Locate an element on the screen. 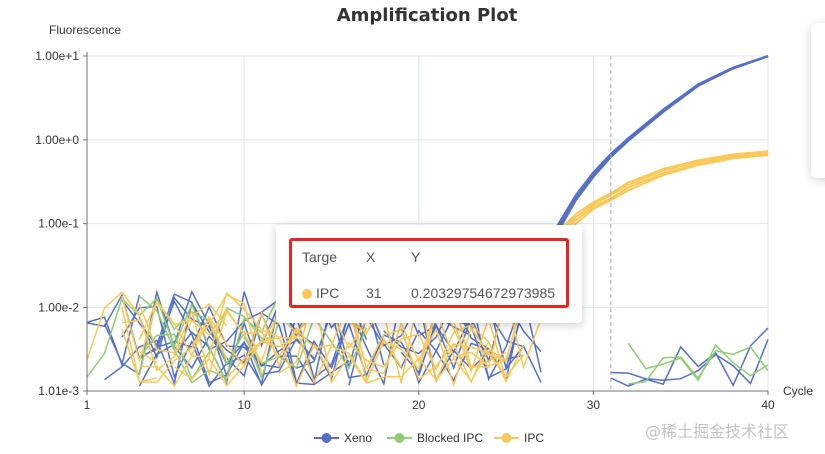  legend-item-label: Xeno is located at coordinates (358, 438).